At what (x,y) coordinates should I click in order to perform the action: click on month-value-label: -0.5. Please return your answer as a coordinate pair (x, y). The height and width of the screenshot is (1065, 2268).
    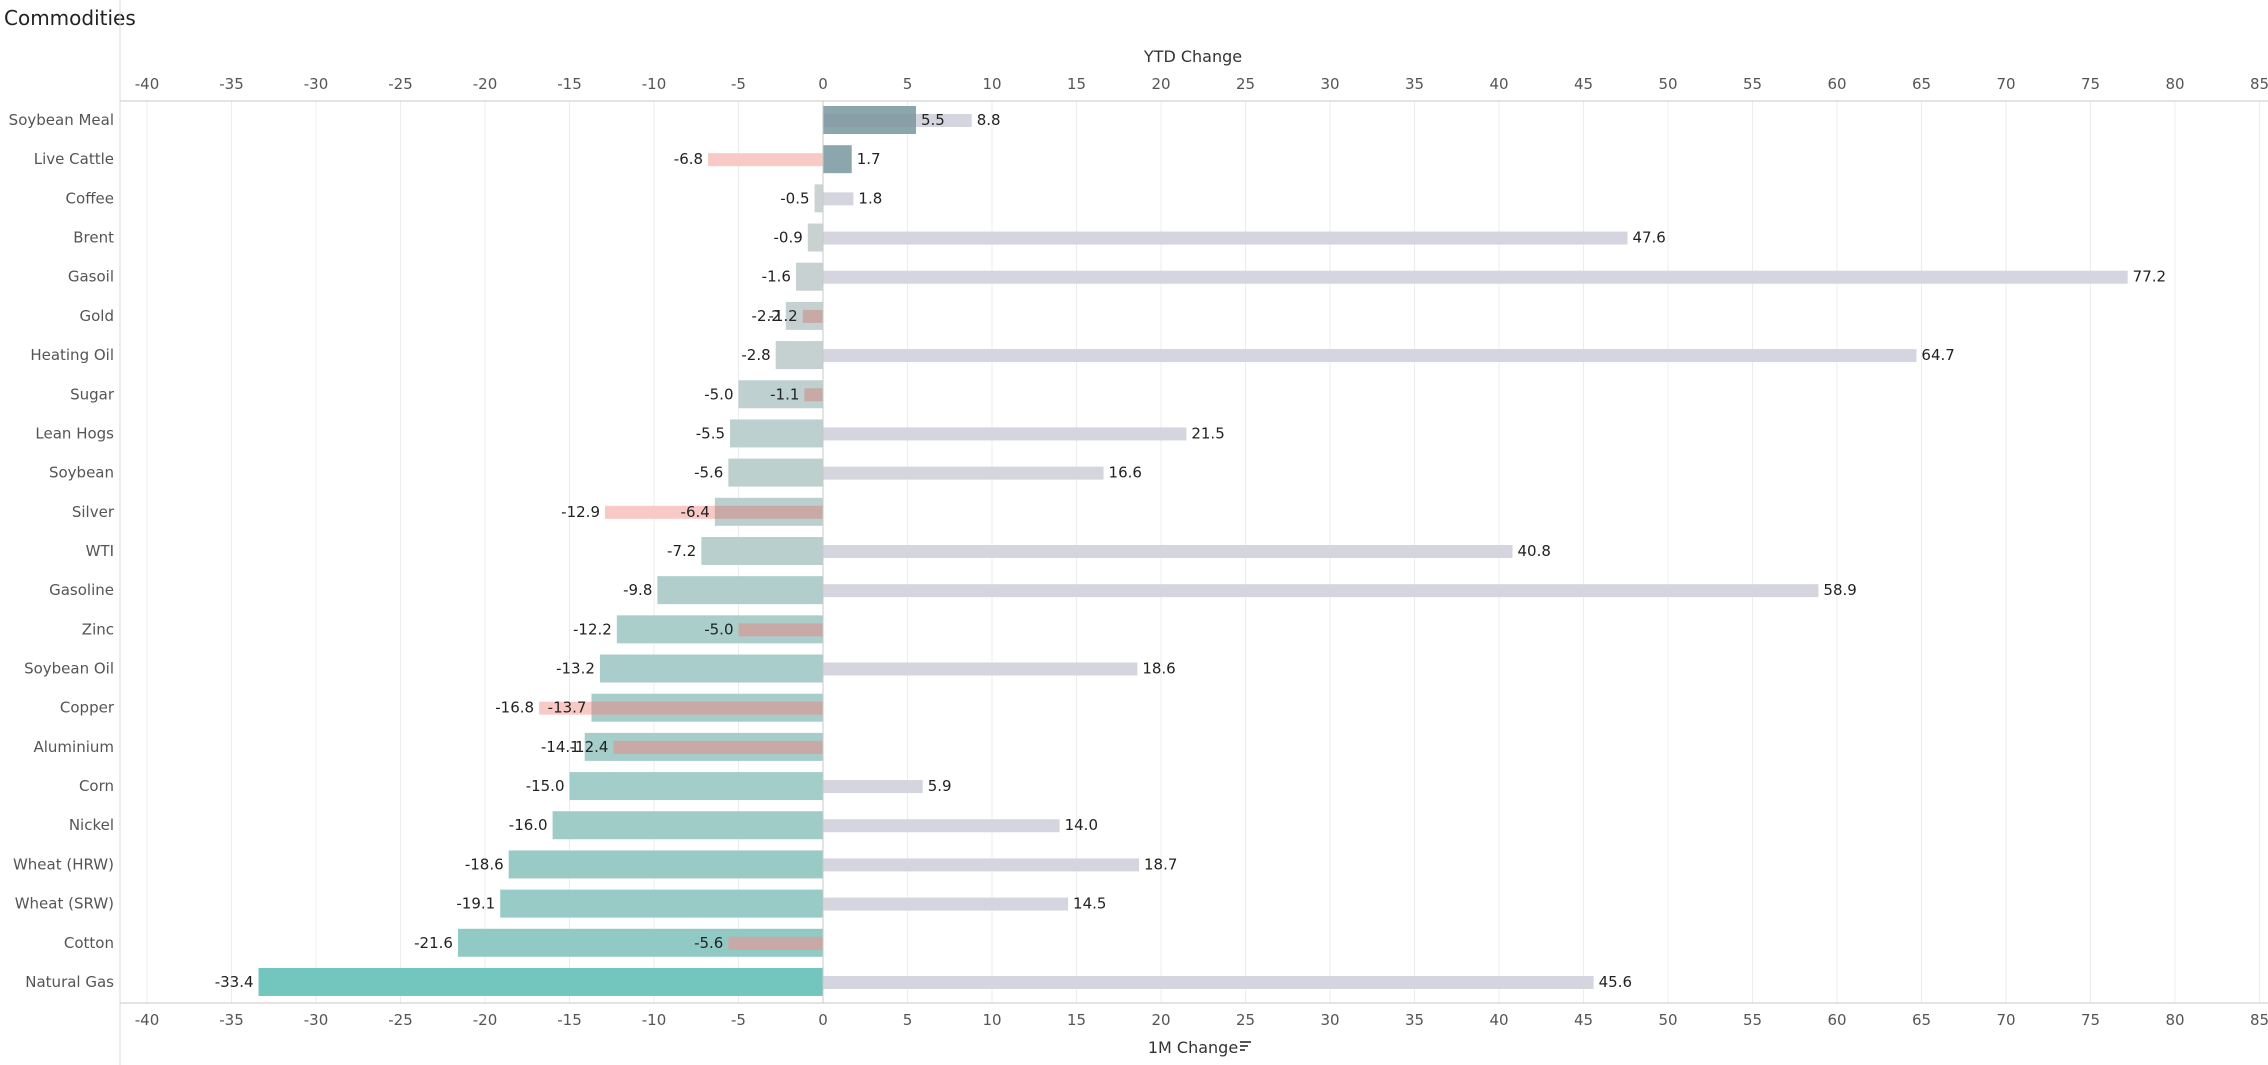
    Looking at the image, I should click on (794, 198).